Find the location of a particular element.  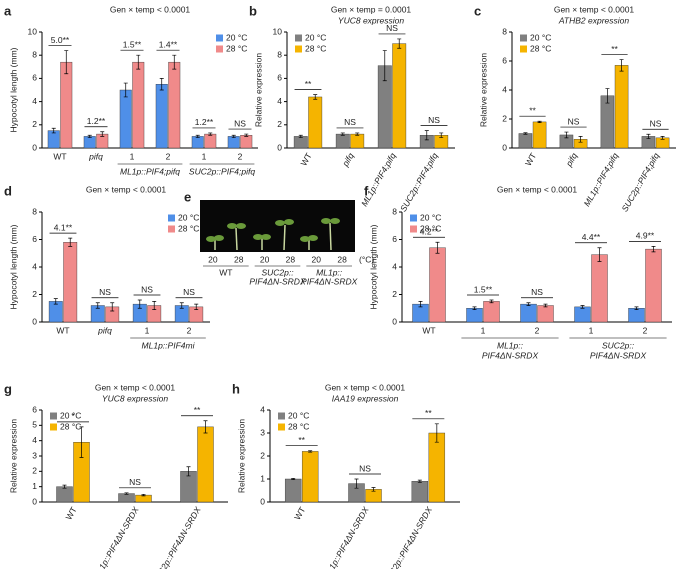

panel-letter: c is located at coordinates (477, 10).